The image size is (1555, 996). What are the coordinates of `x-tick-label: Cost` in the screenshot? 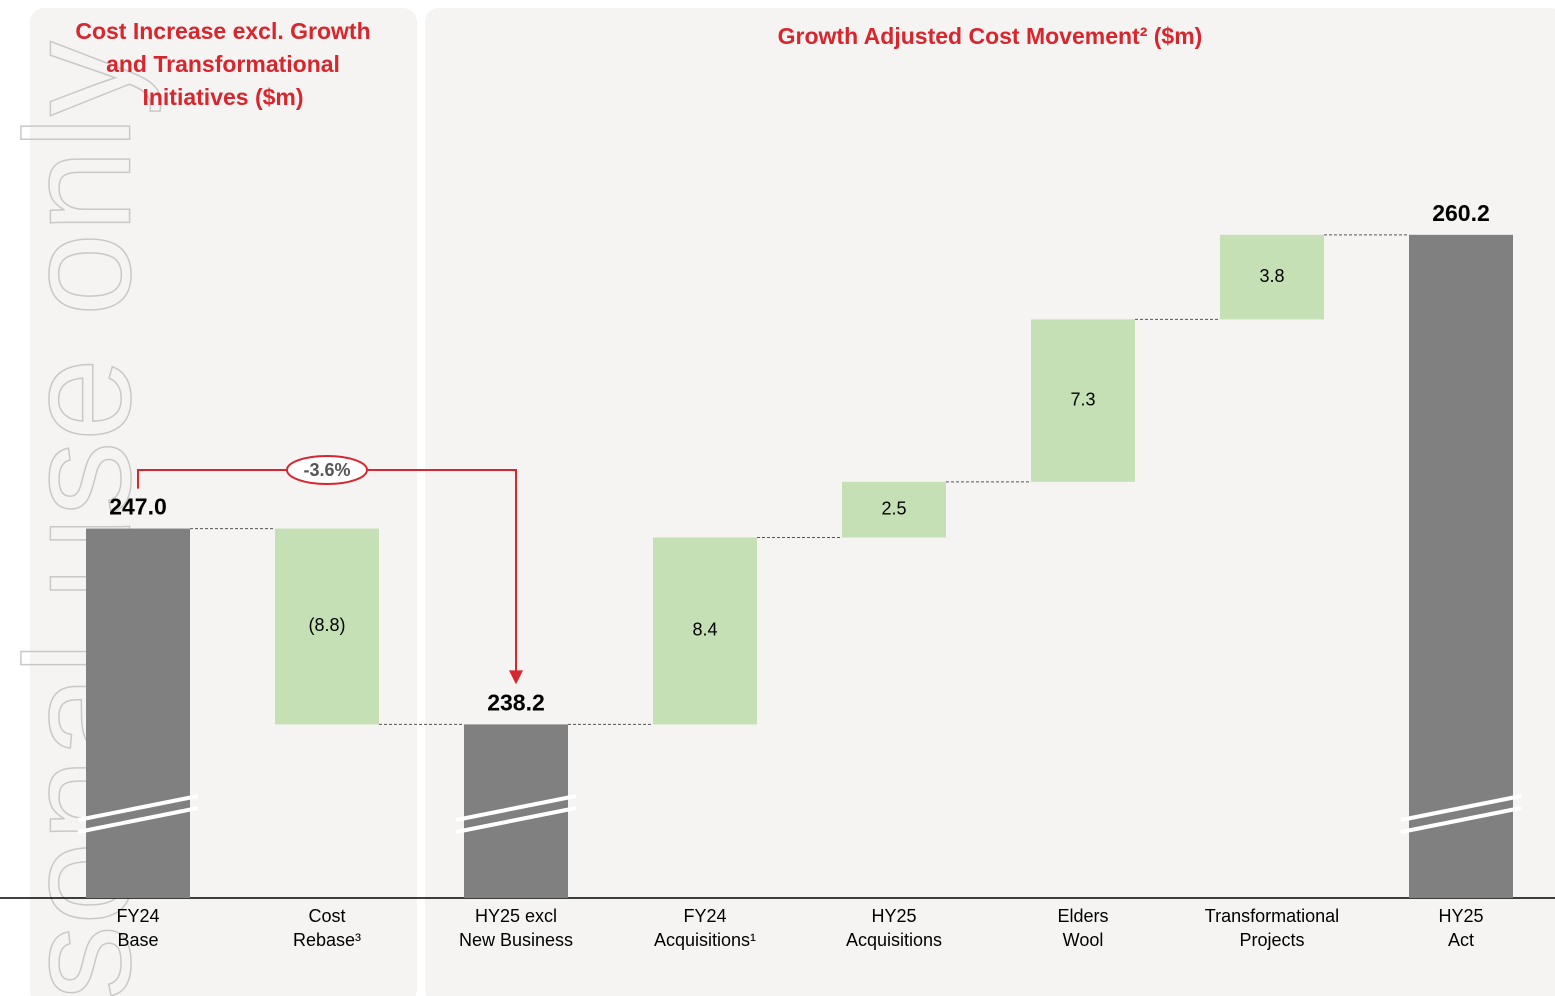 It's located at (326, 916).